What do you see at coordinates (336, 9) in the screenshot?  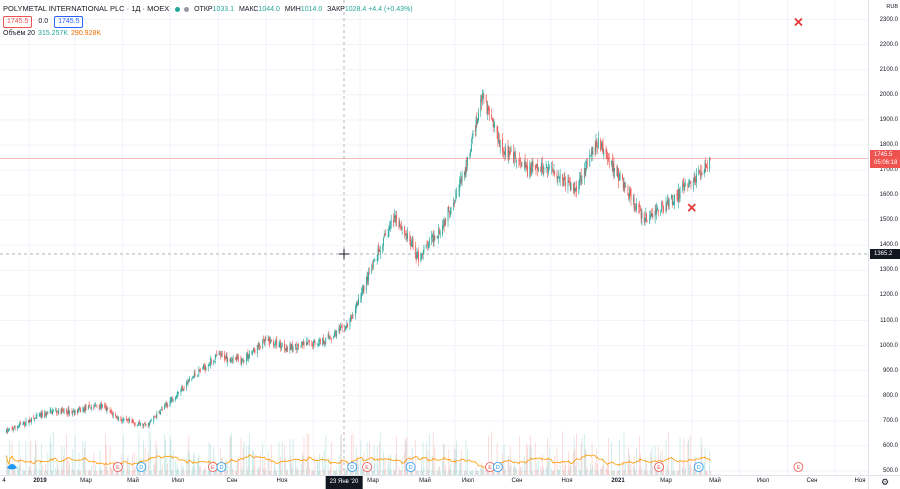 I see `close-label: ЗАКР` at bounding box center [336, 9].